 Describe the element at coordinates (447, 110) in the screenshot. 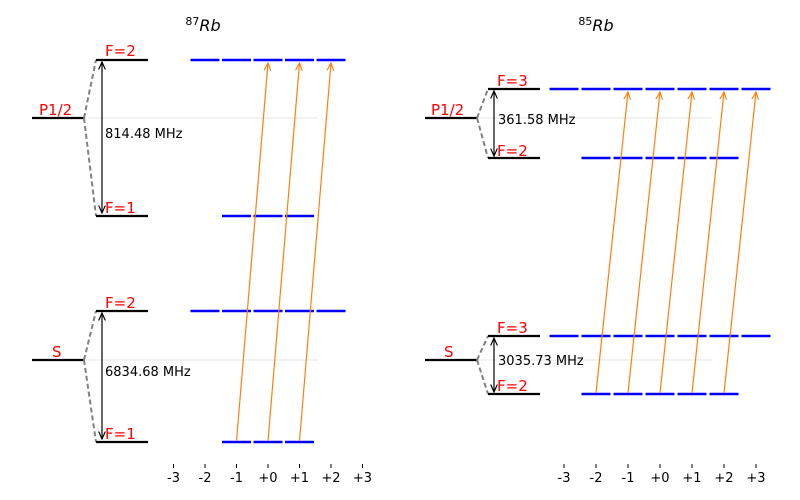

I see `rb85-p12-label: P1/2` at that location.